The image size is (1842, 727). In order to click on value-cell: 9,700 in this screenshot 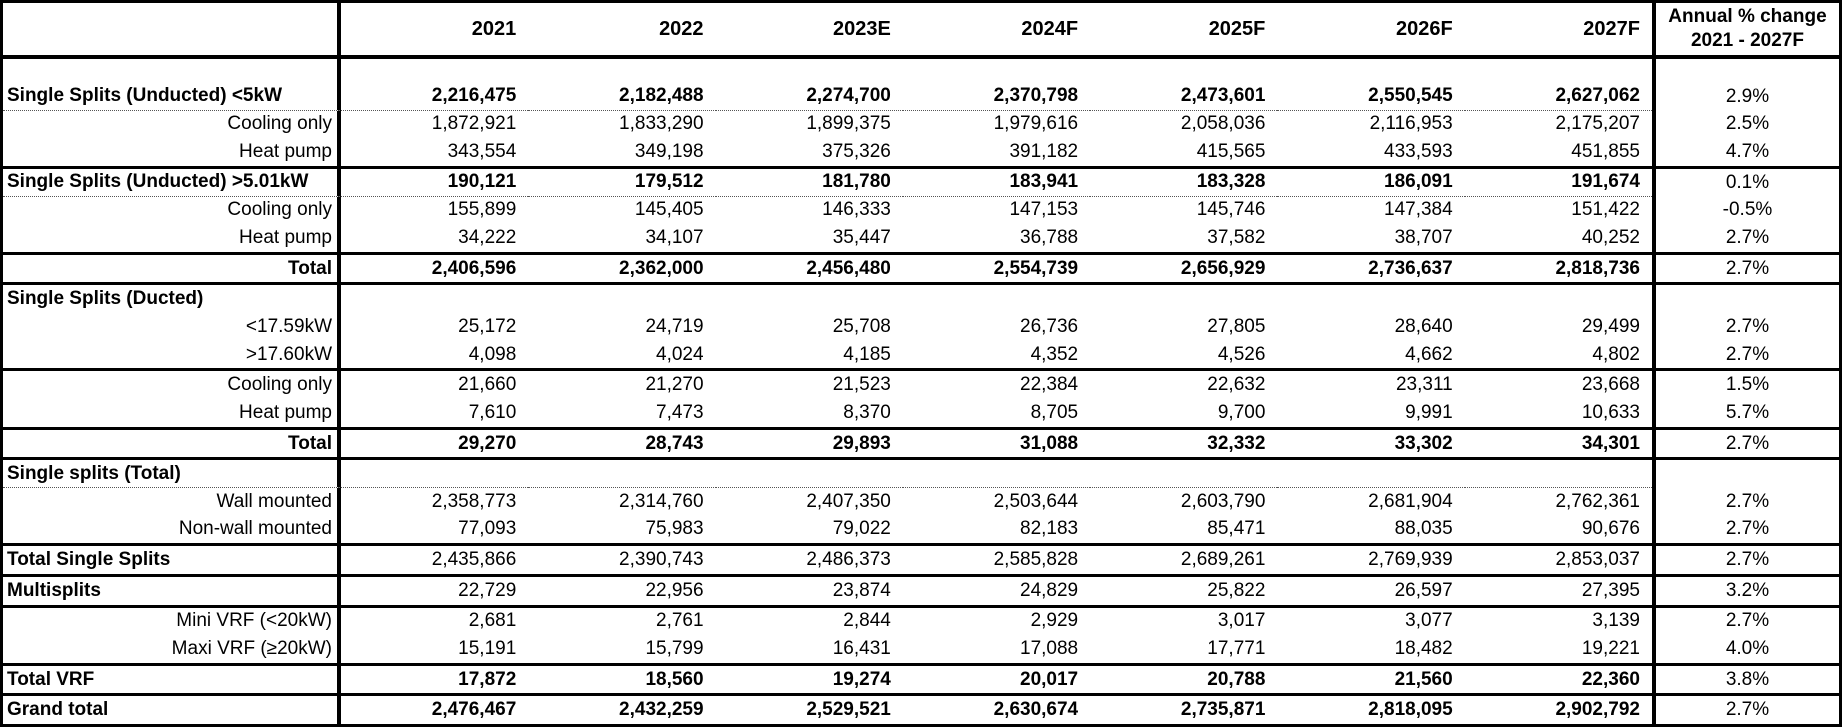, I will do `click(1241, 412)`.